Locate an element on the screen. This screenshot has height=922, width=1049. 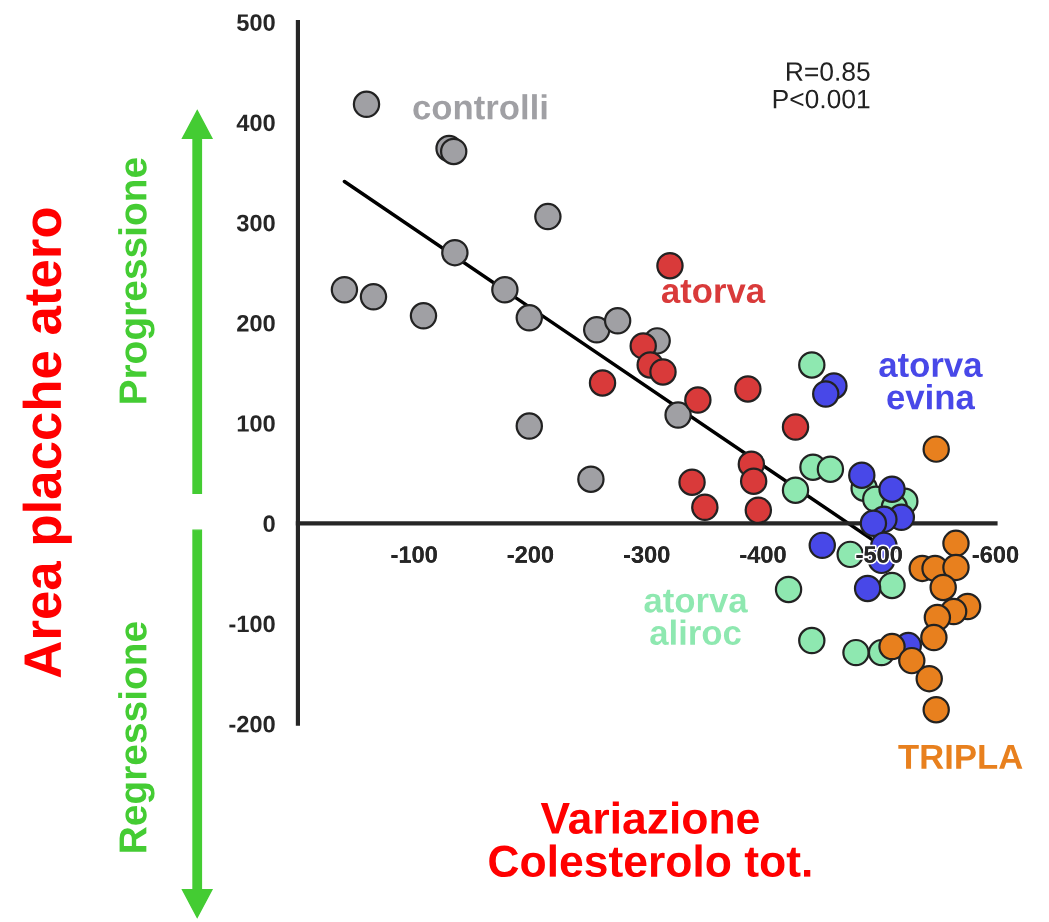
x-tick-label: -400 is located at coordinates (763, 554).